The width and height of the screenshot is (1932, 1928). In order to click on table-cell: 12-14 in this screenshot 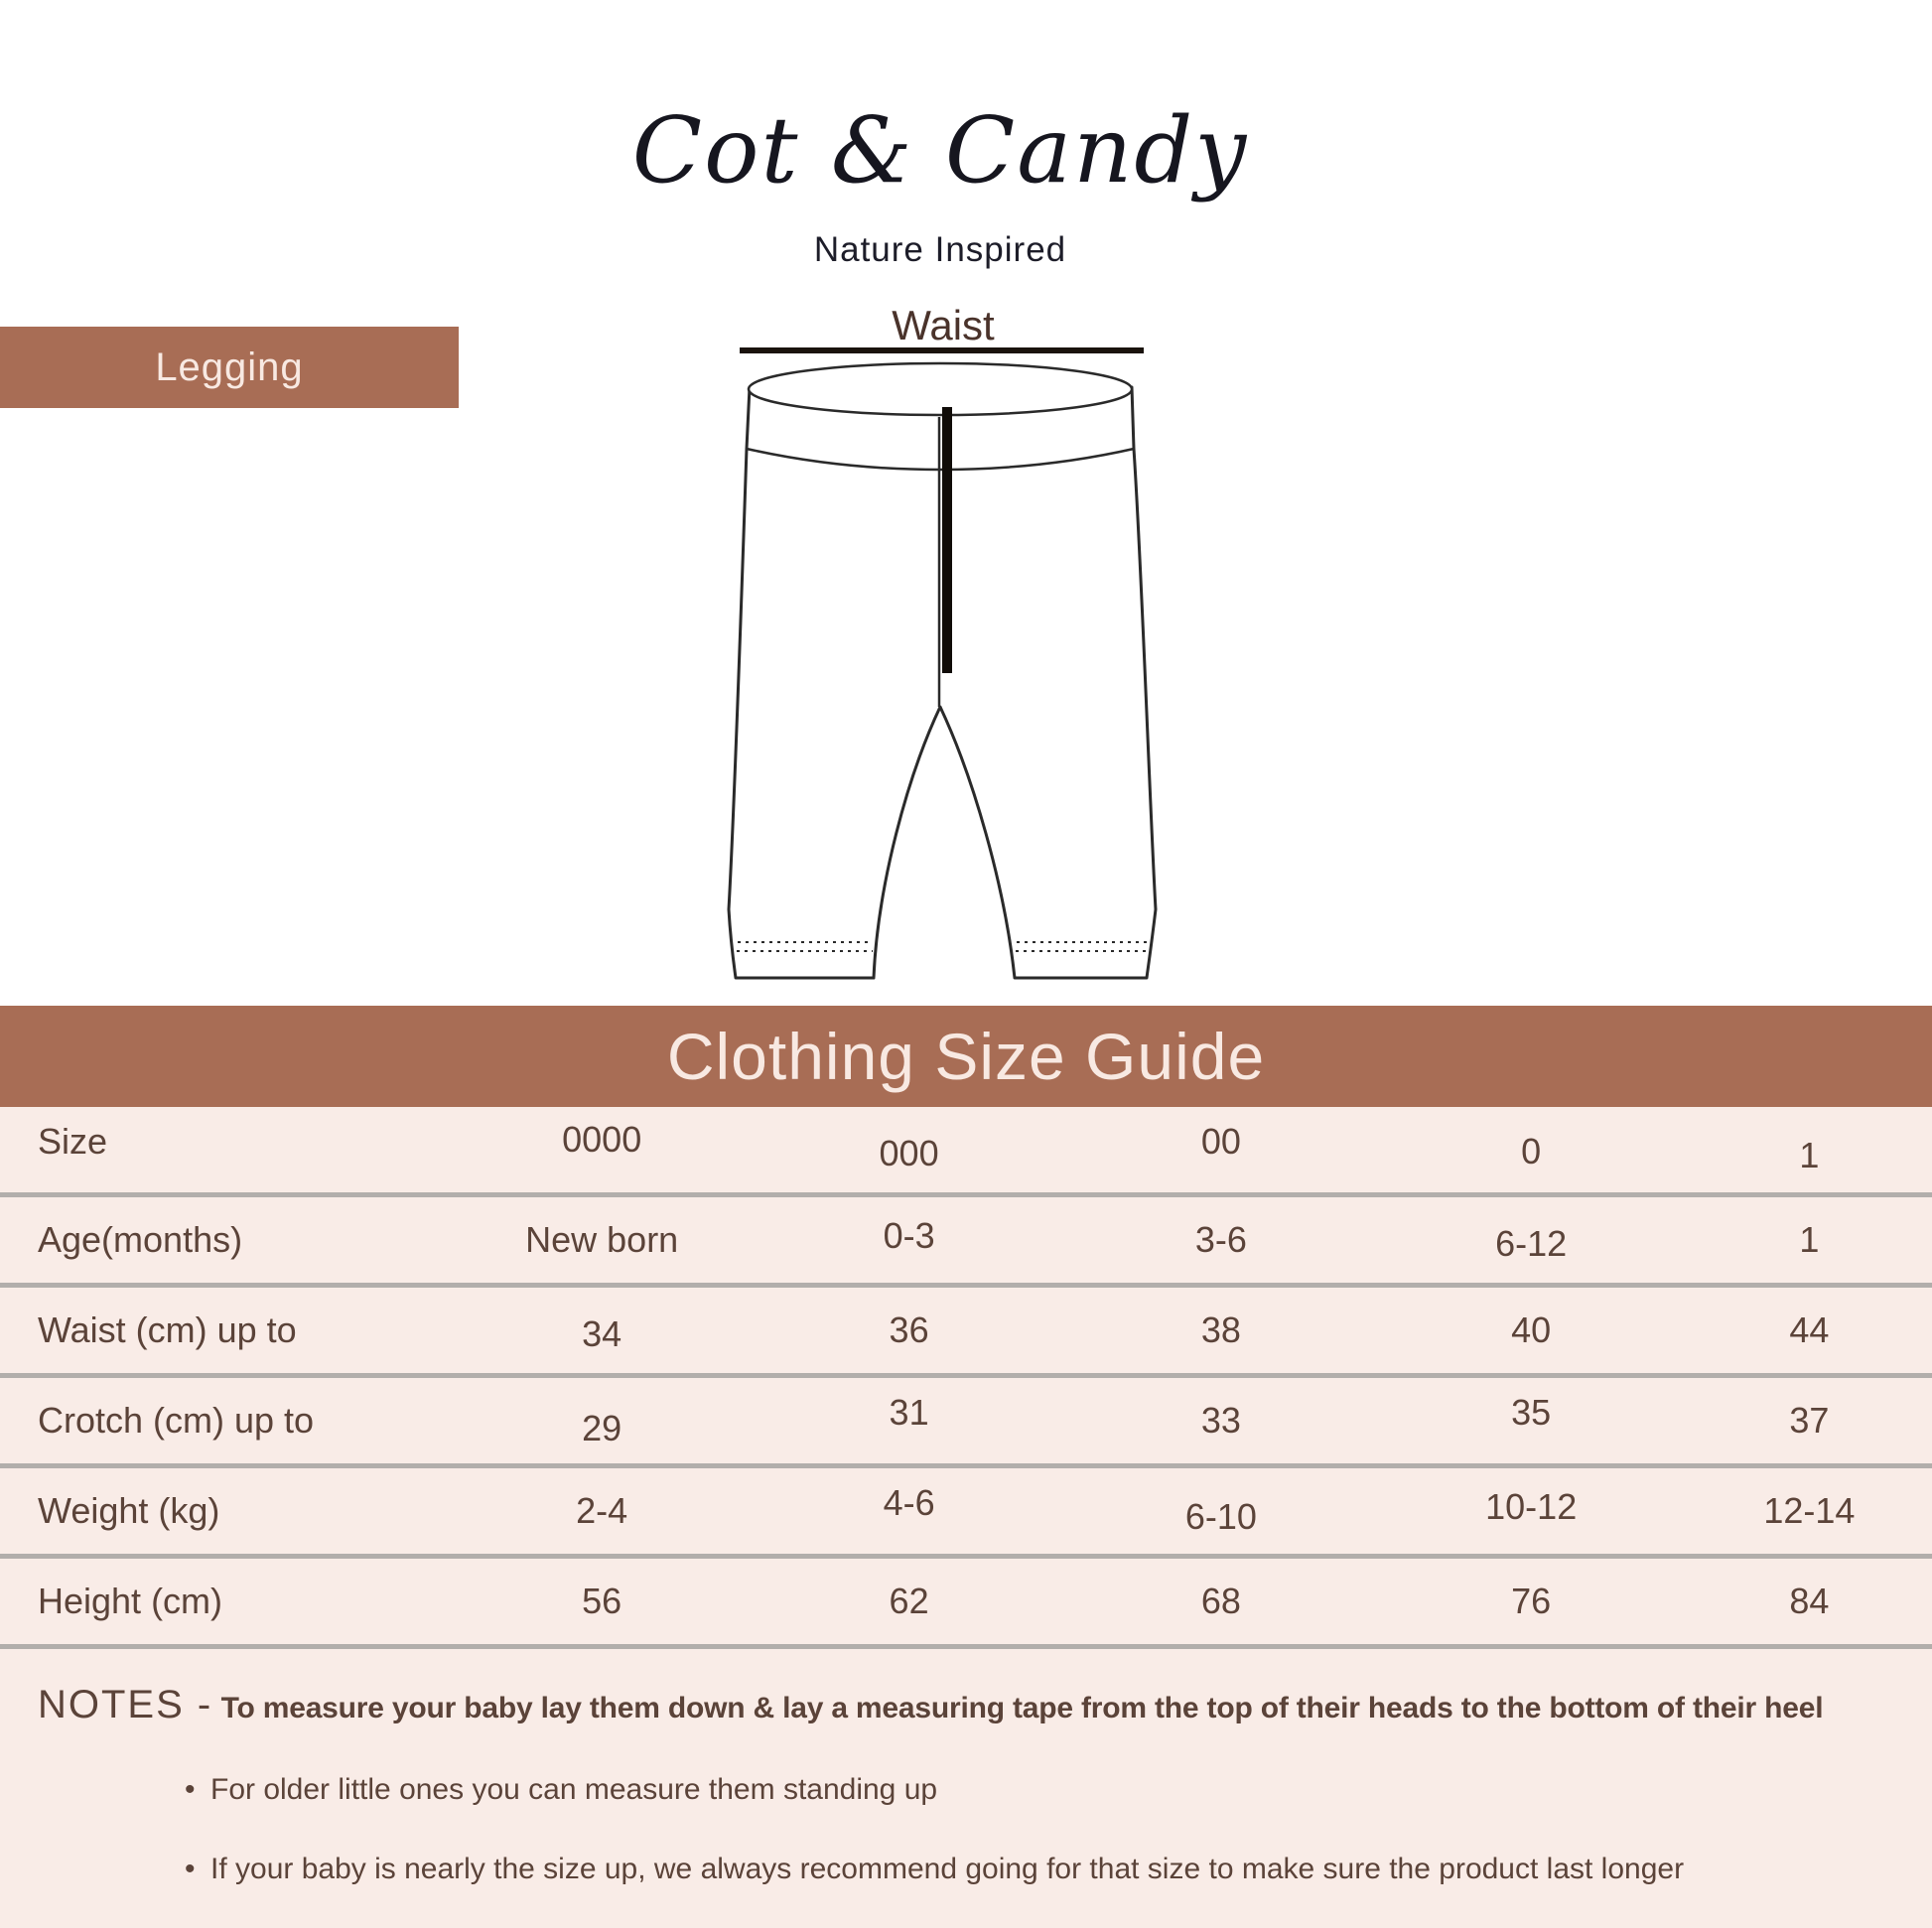, I will do `click(1810, 1510)`.